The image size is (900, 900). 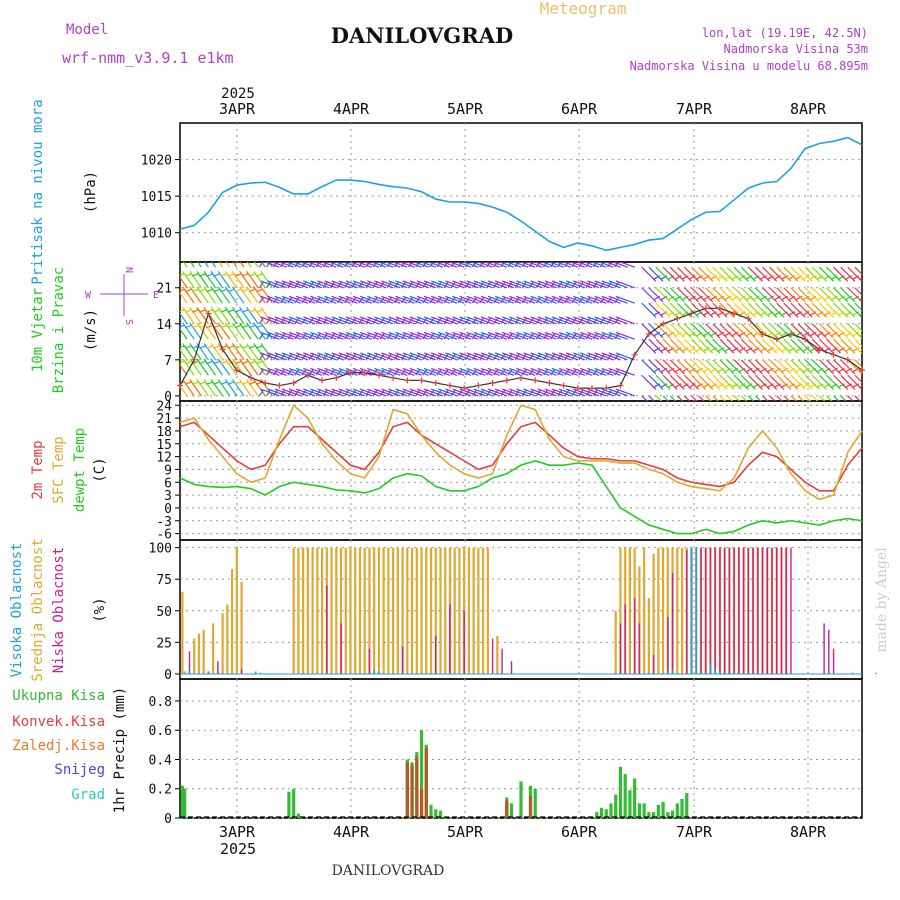 I want to click on top-xtick-label: 8APR, so click(x=808, y=109).